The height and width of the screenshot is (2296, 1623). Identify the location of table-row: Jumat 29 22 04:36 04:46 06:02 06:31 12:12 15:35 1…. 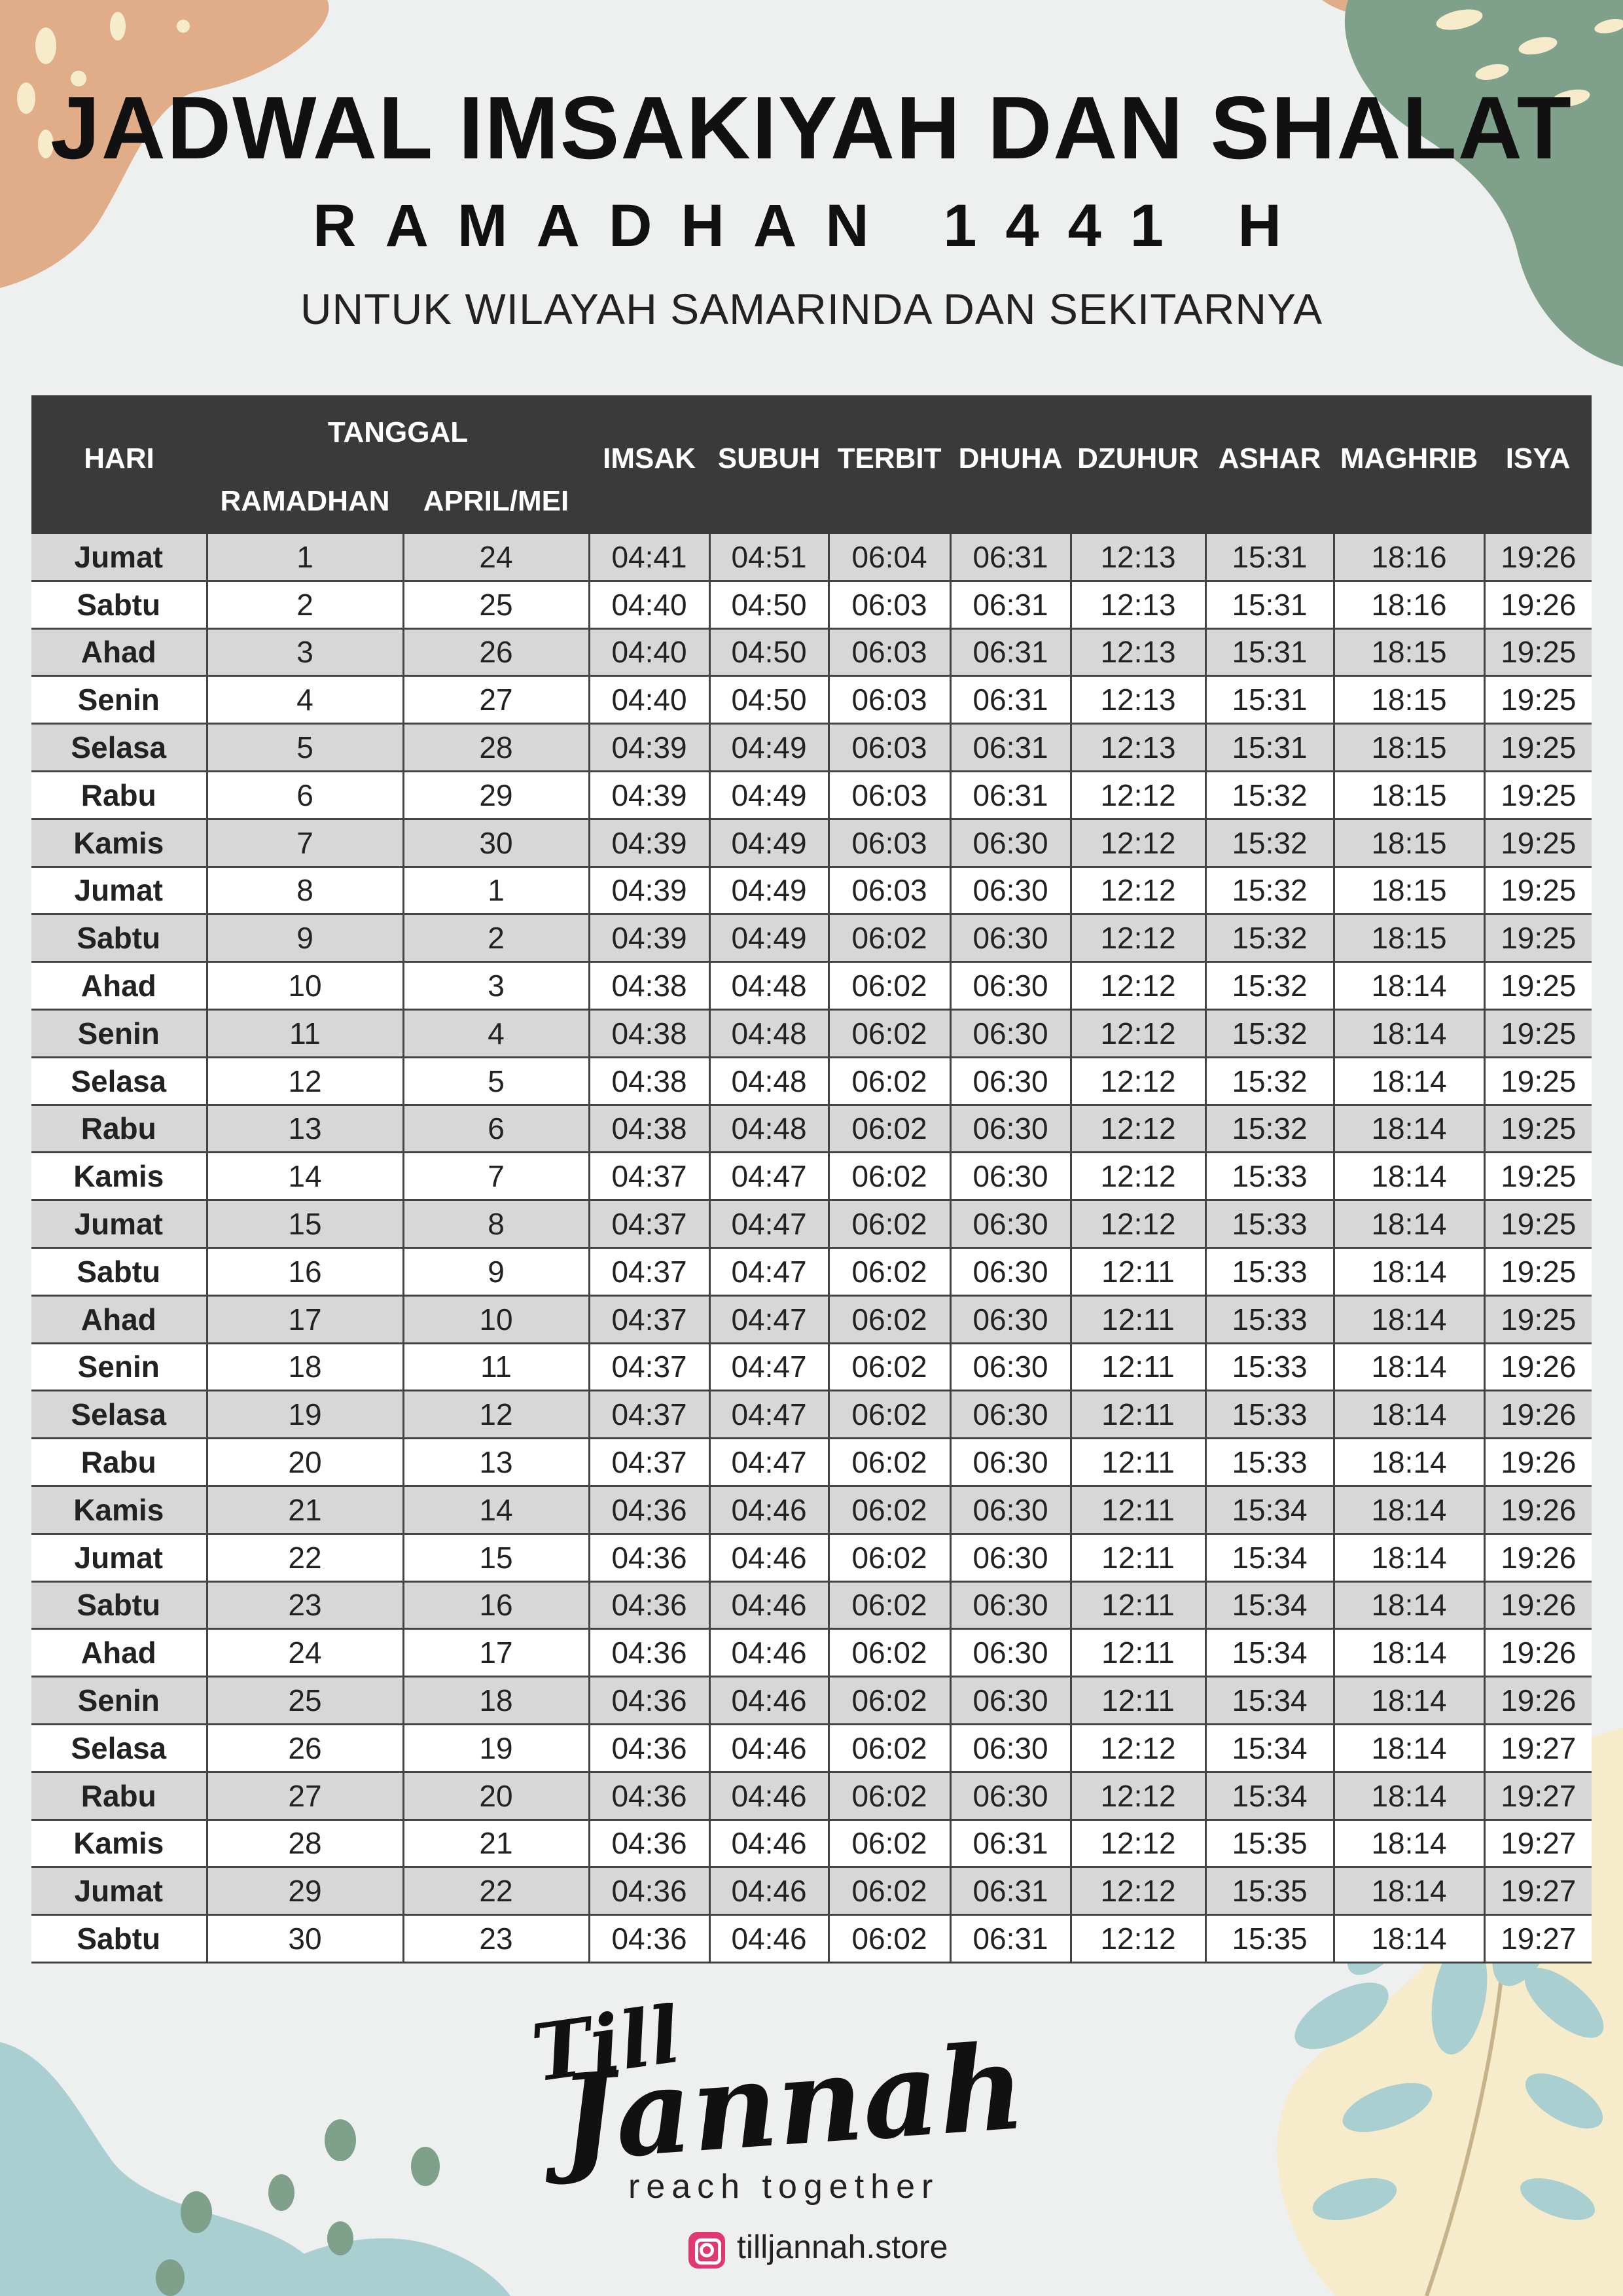
(811, 1891).